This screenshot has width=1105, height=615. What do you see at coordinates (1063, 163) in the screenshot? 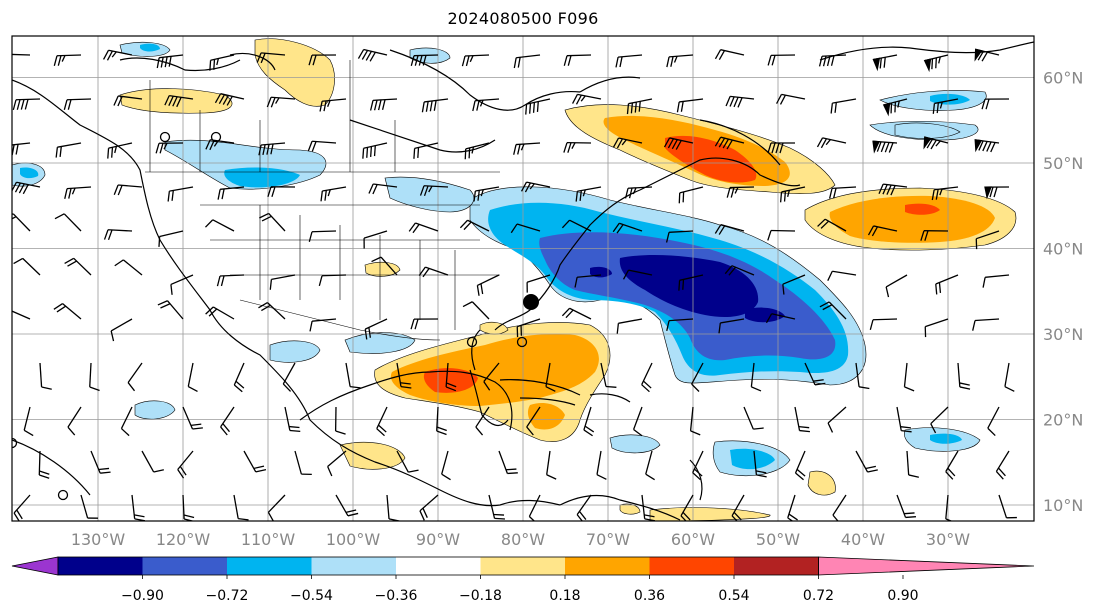
I see `latitude-label: 50°N` at bounding box center [1063, 163].